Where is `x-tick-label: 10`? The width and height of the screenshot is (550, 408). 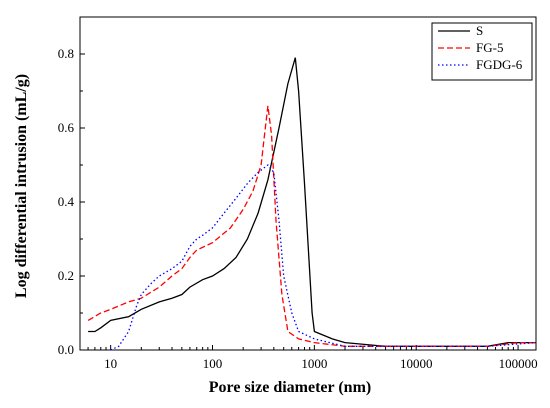
x-tick-label: 10 is located at coordinates (110, 363).